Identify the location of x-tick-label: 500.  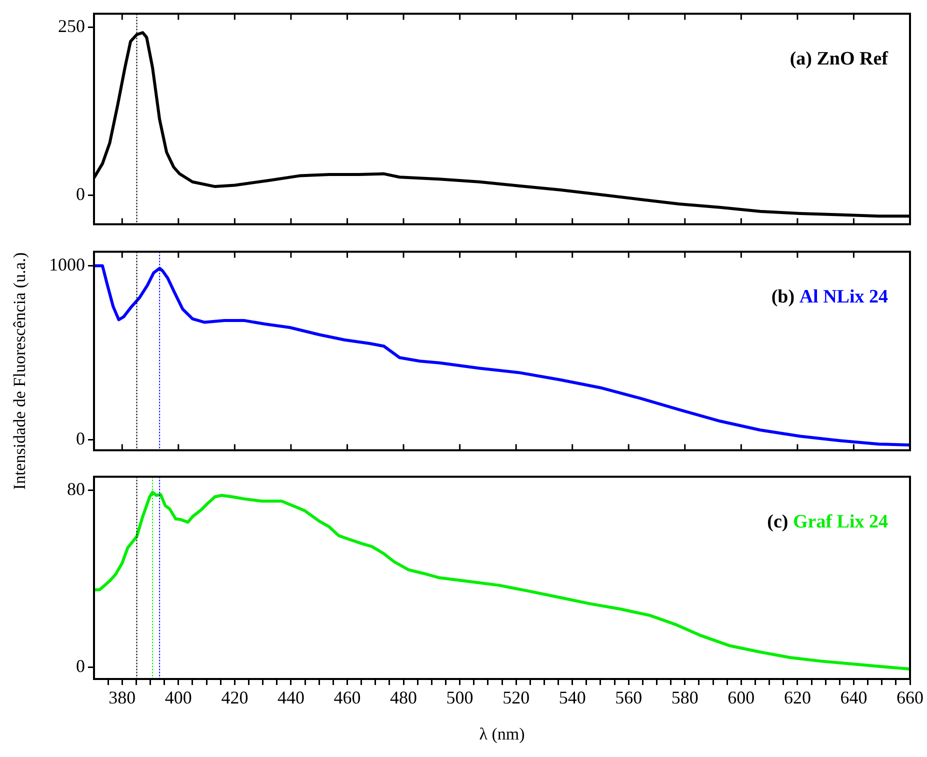
(460, 698).